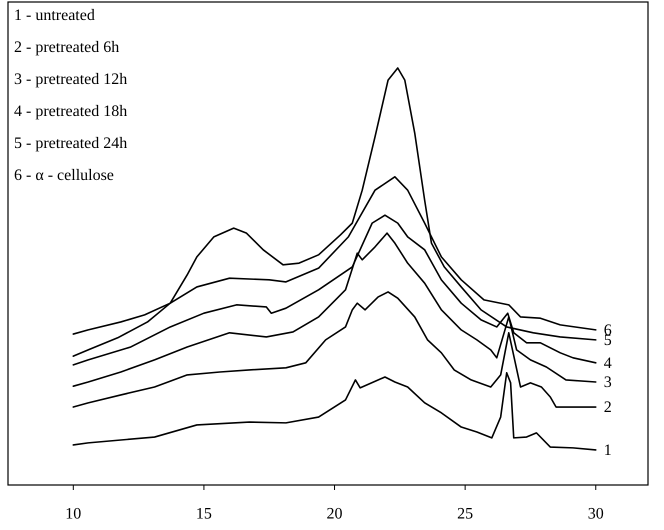 The width and height of the screenshot is (664, 530). Describe the element at coordinates (71, 143) in the screenshot. I see `annotation: 5 - pretreated 24h` at that location.